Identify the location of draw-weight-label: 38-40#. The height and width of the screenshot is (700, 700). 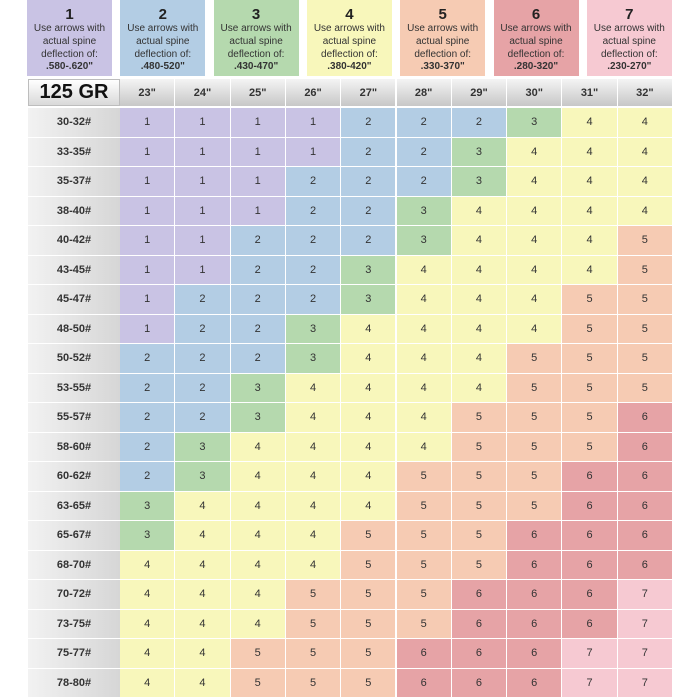
(74, 211).